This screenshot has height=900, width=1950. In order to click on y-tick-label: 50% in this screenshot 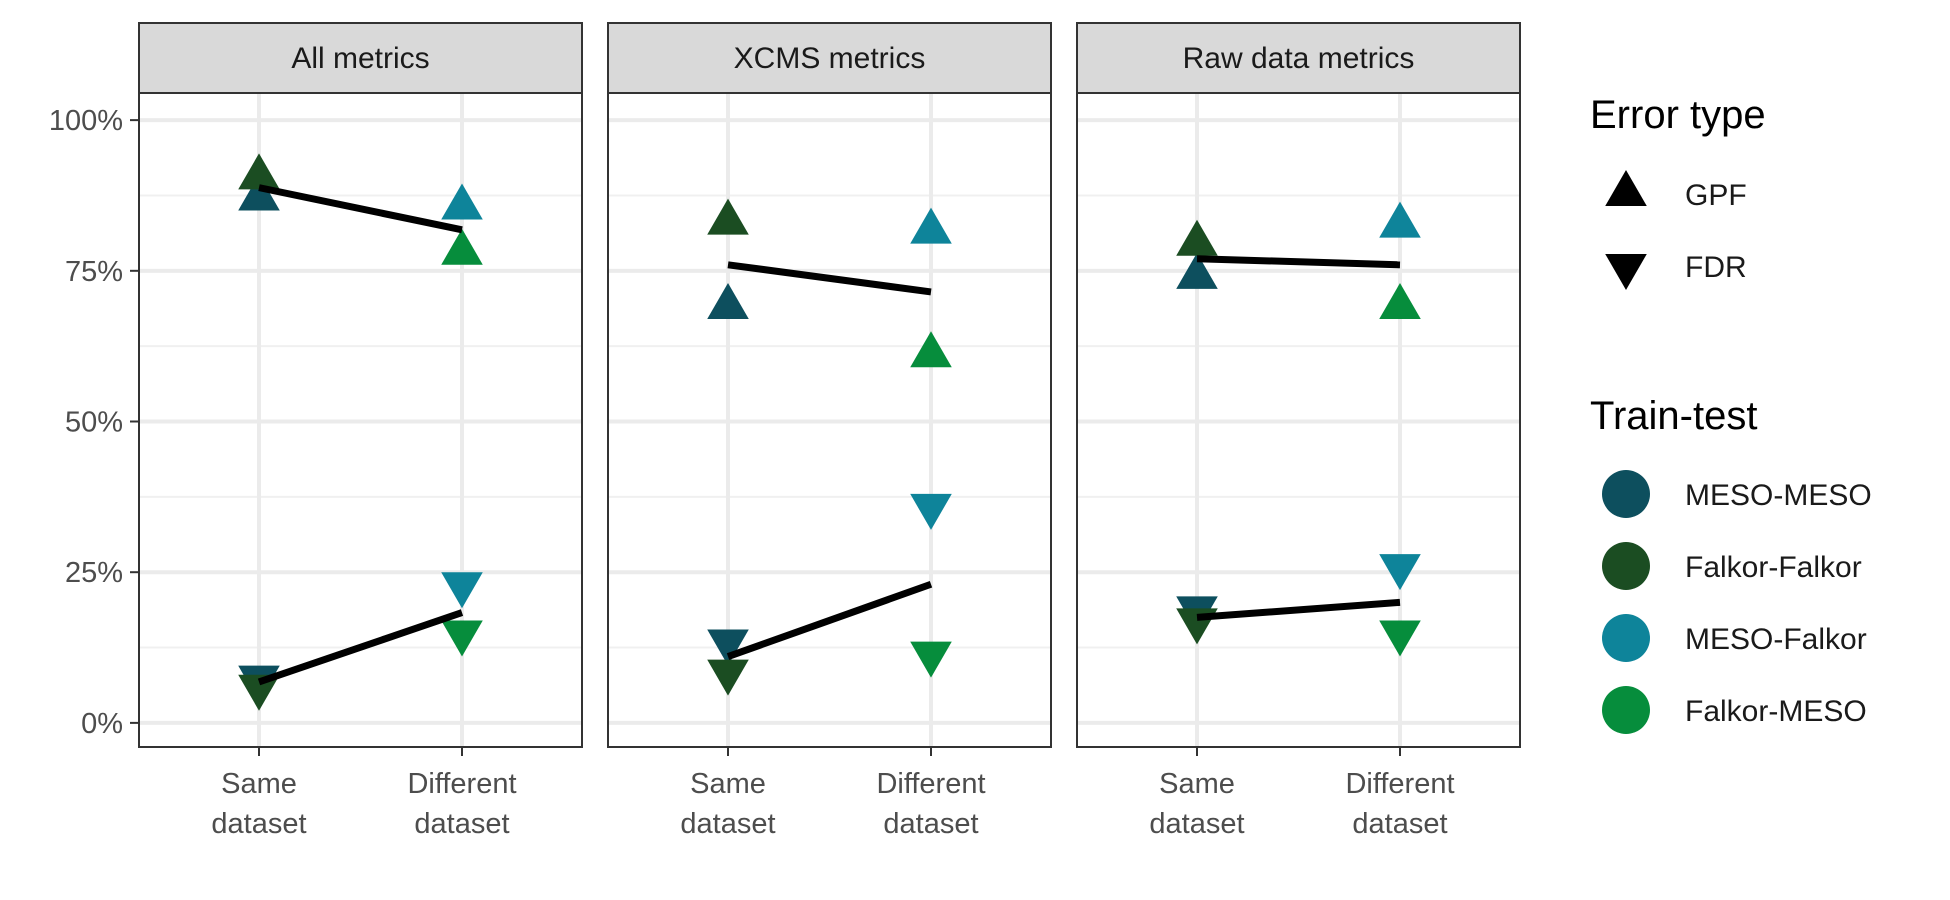, I will do `click(94, 423)`.